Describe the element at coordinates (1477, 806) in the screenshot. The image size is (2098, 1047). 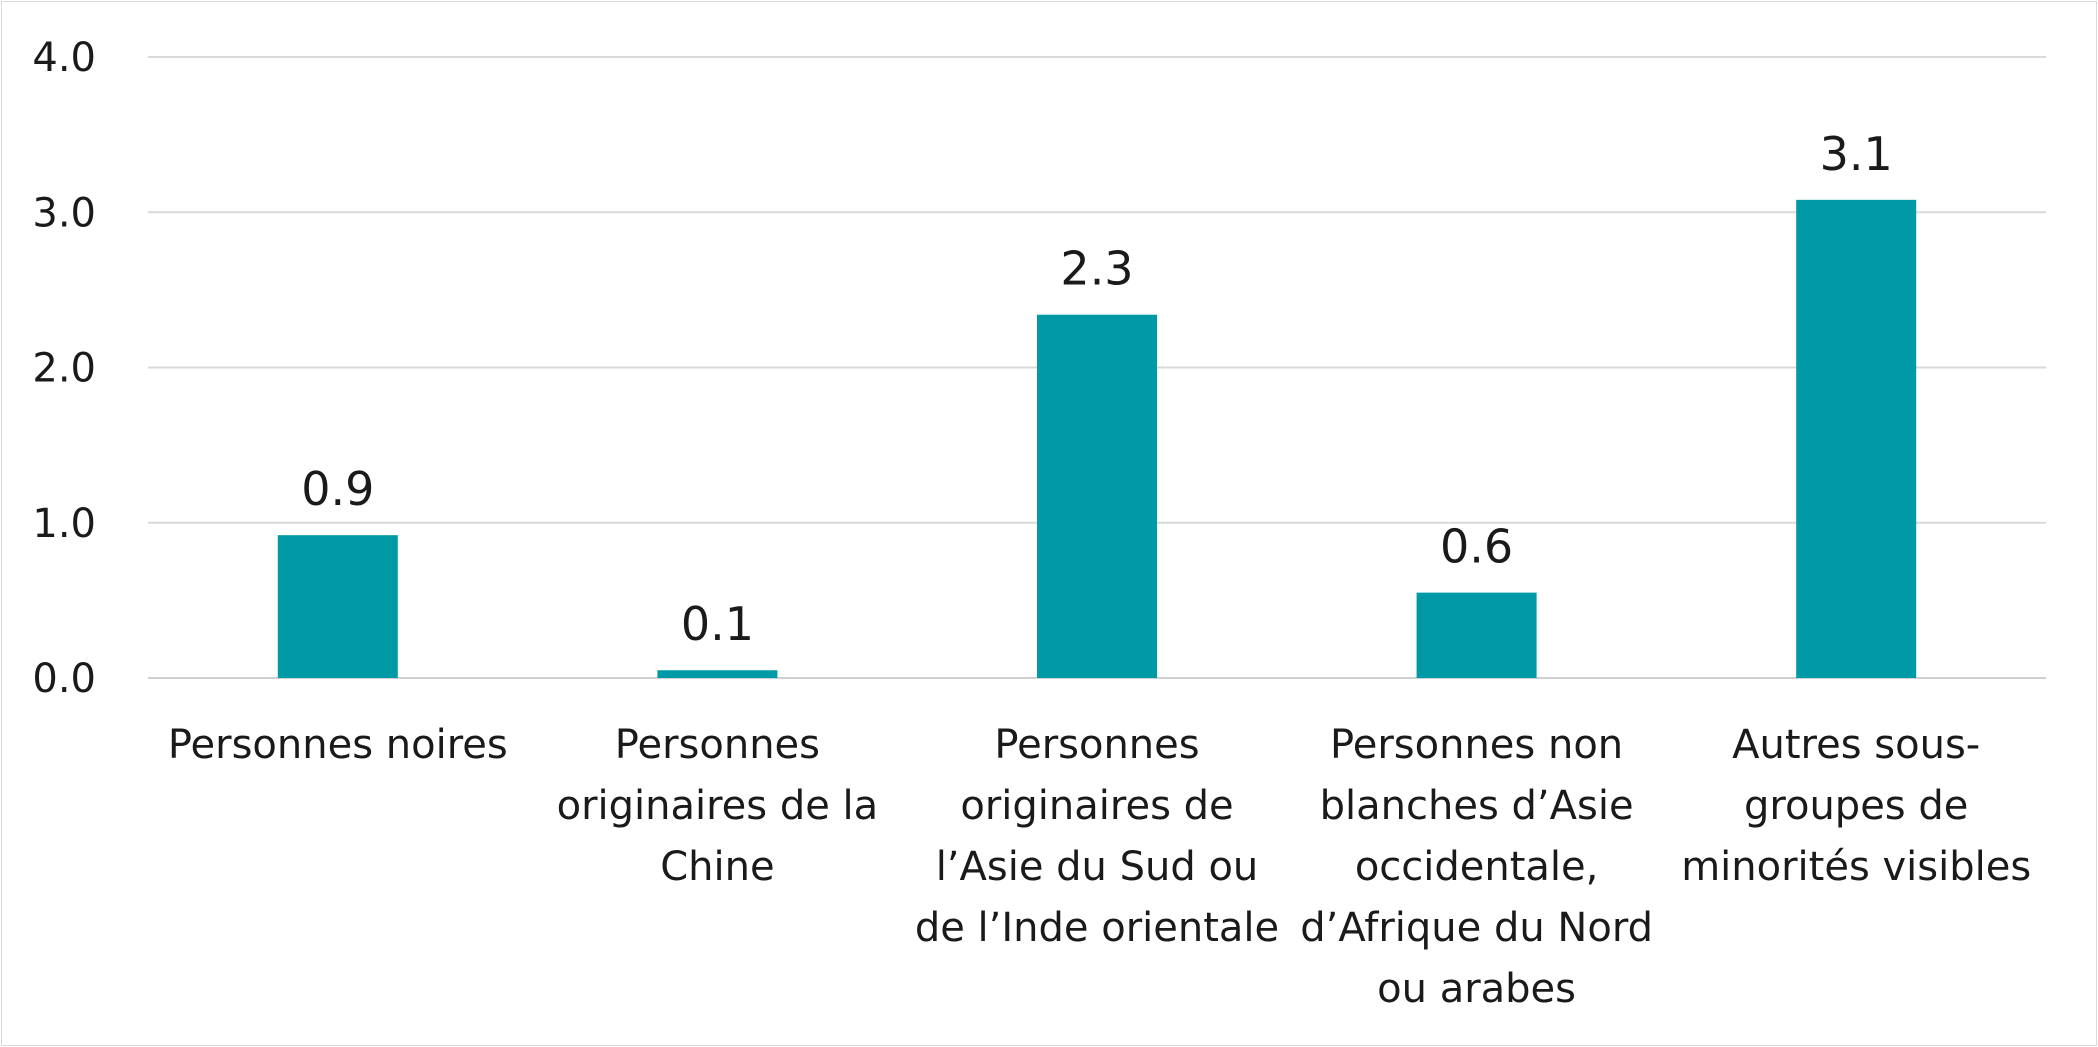
I see `x-category-label-line: blanches d’Asie` at that location.